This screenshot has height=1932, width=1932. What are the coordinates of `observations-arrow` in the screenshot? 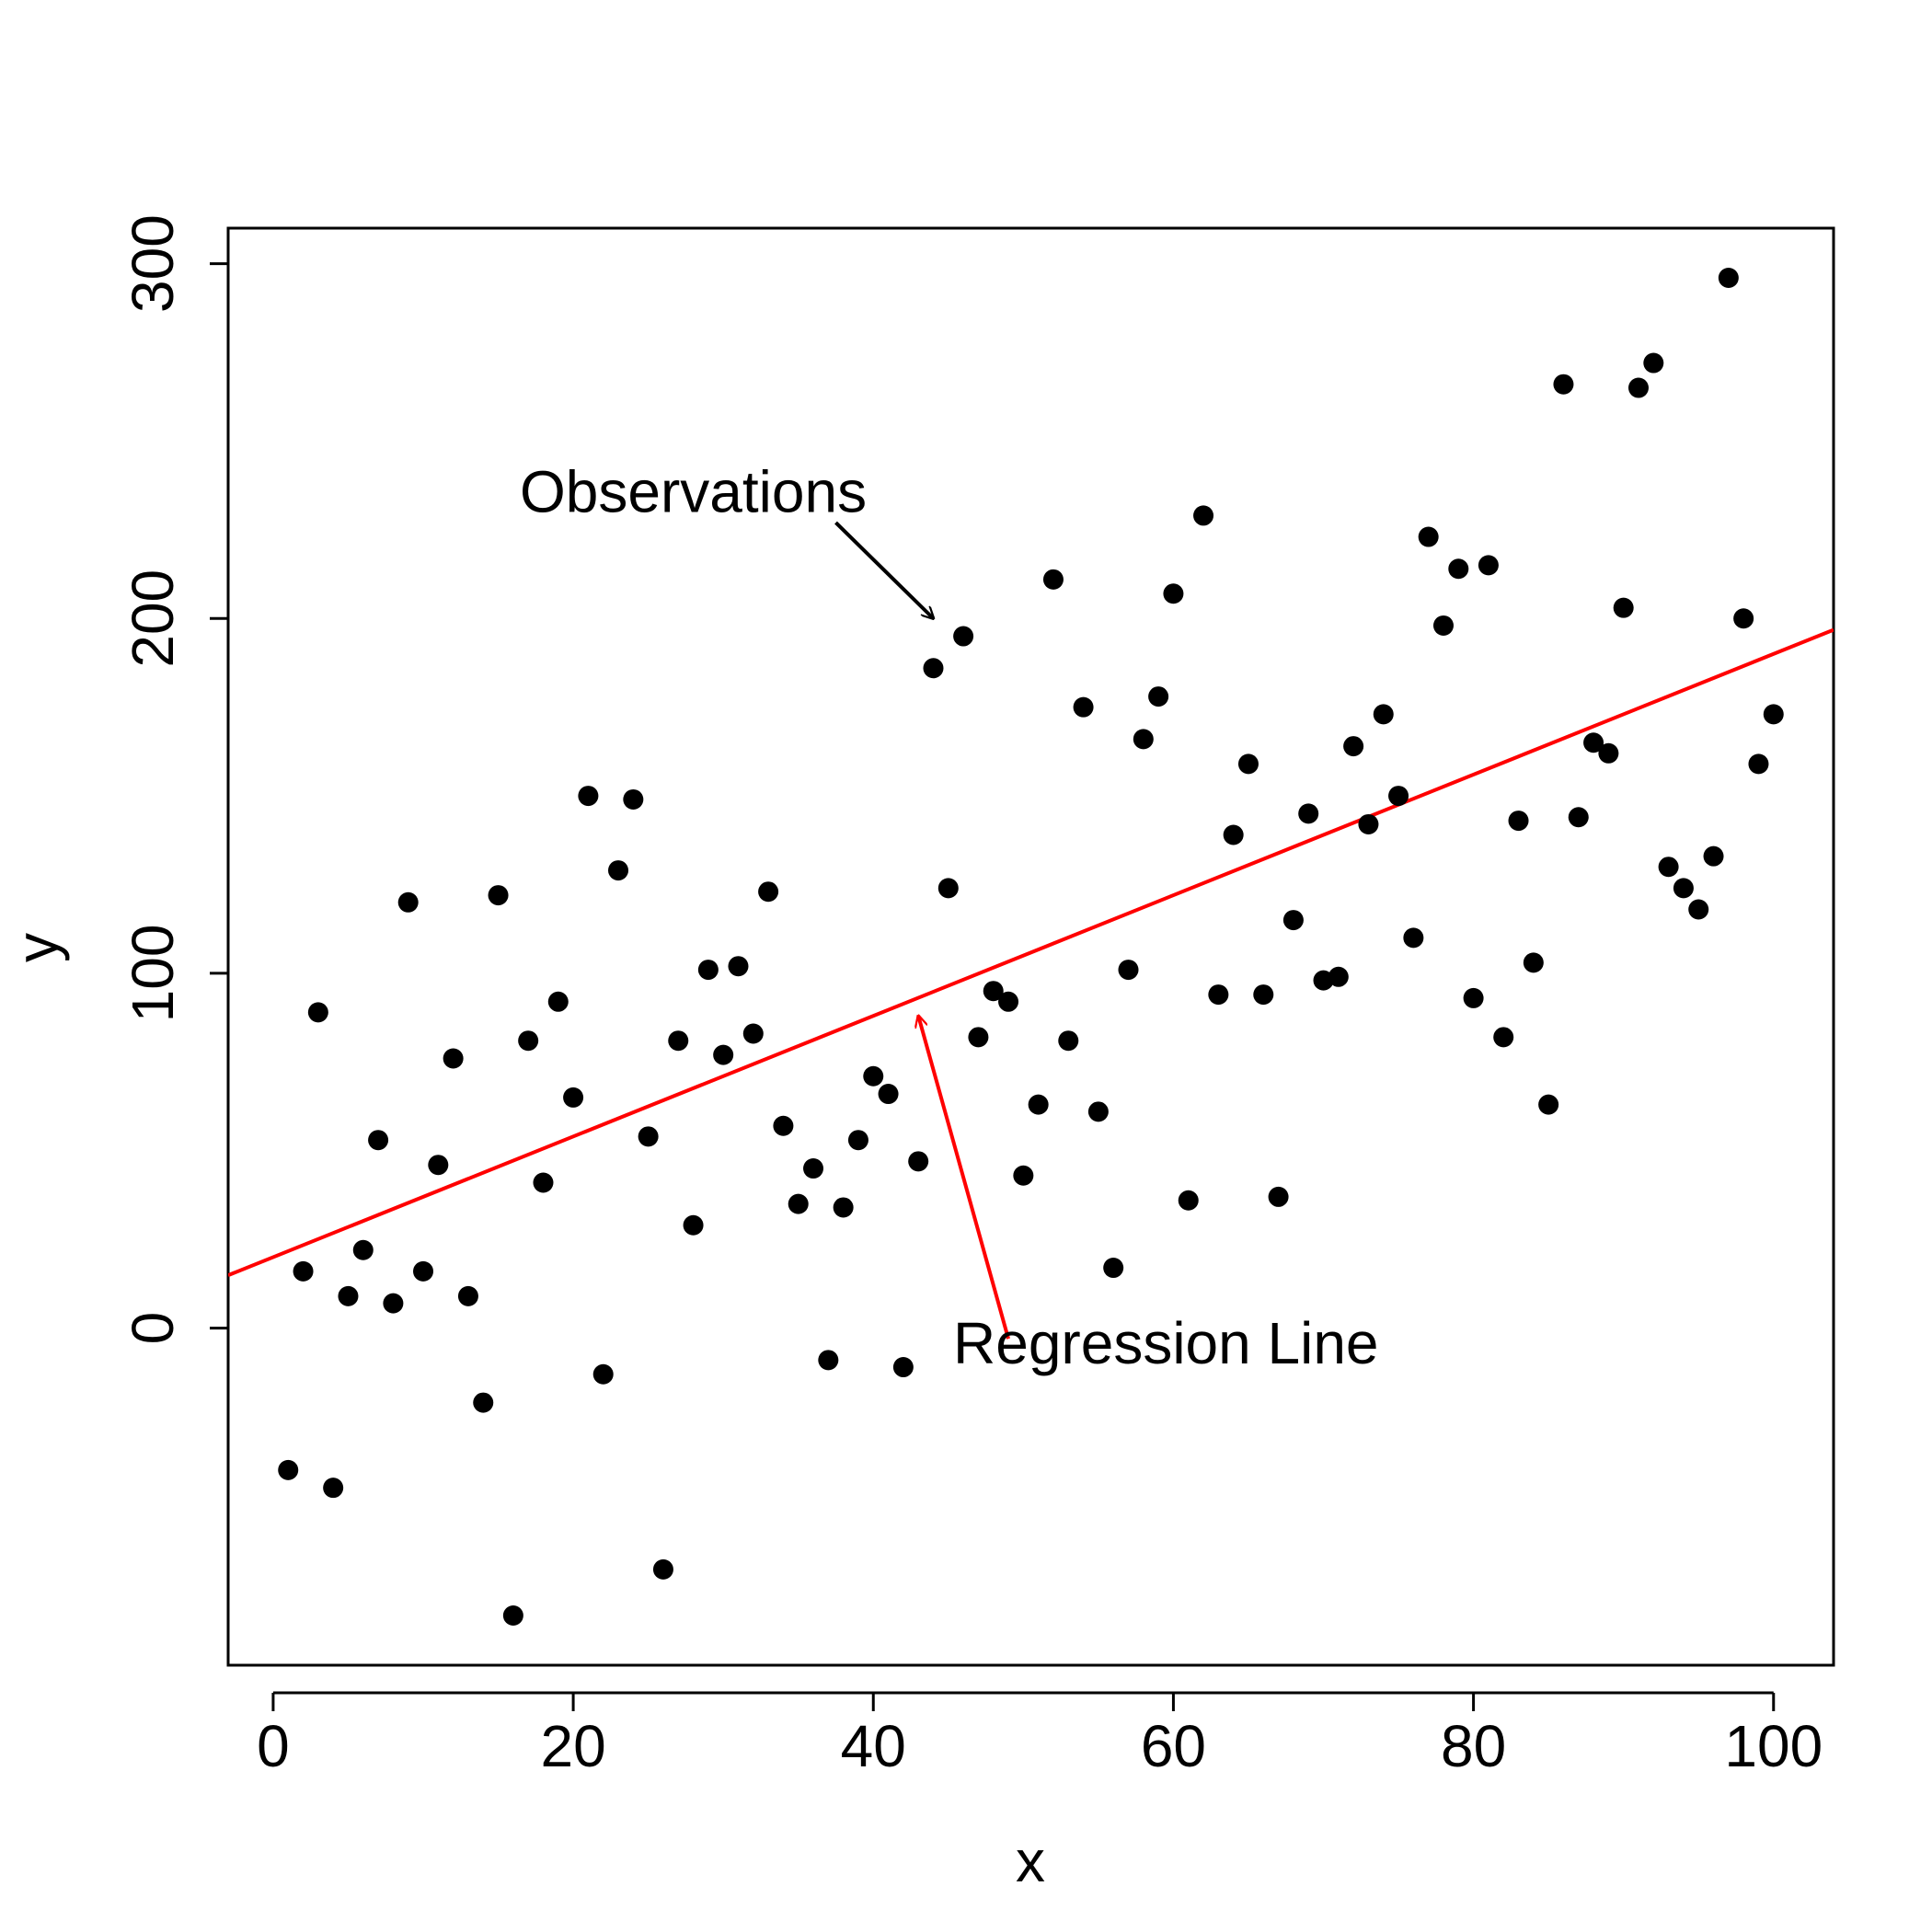 It's located at (883, 569).